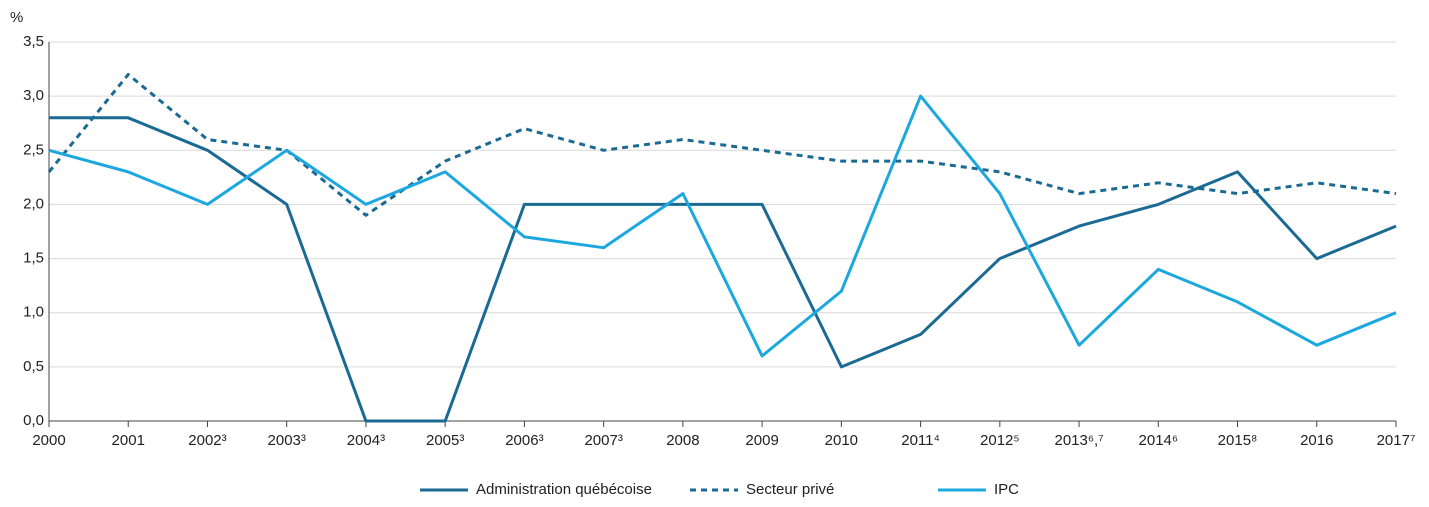 The width and height of the screenshot is (1429, 507). I want to click on y-tick-label: 3,5, so click(33, 41).